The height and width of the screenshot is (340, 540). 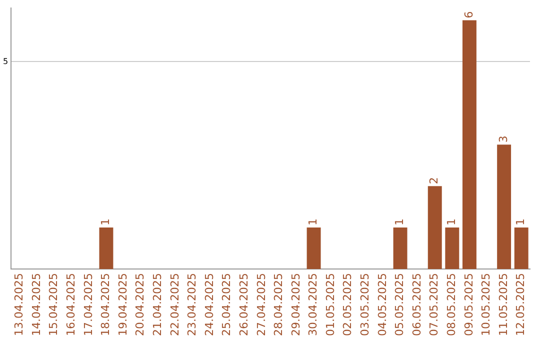 I want to click on x-tick-label: 05.05.2025, so click(x=399, y=304).